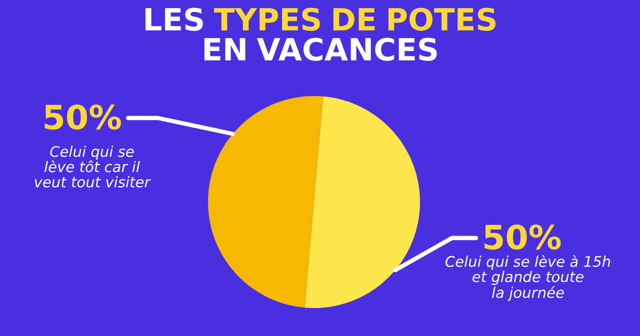 This screenshot has width=640, height=336. What do you see at coordinates (92, 167) in the screenshot?
I see `slice-label: Celui qui se lève tôt car il veut tout visiter` at bounding box center [92, 167].